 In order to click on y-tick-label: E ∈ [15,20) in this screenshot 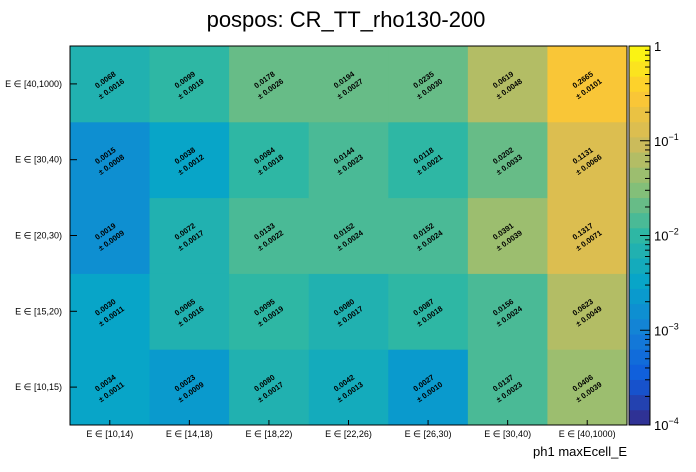, I will do `click(38, 311)`.